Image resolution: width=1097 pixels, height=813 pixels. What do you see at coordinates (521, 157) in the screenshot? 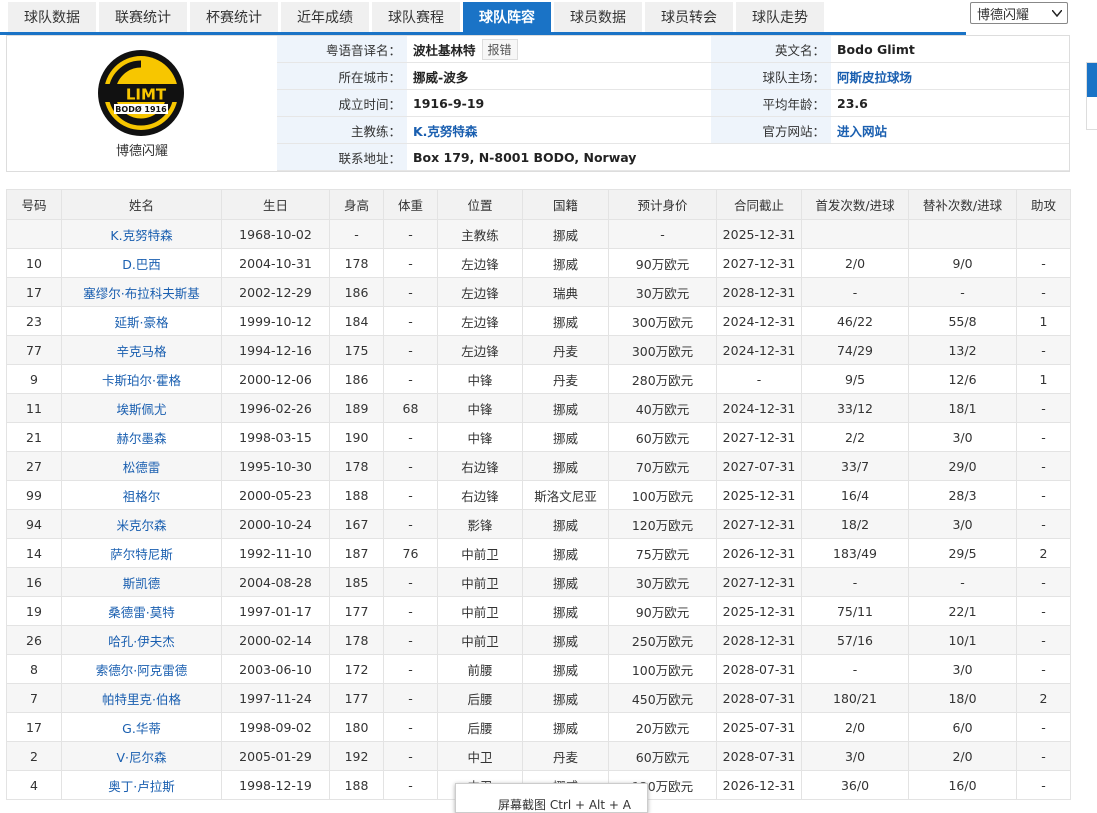
I see `info-value: Box 179, N-8001 BODO, Norway` at bounding box center [521, 157].